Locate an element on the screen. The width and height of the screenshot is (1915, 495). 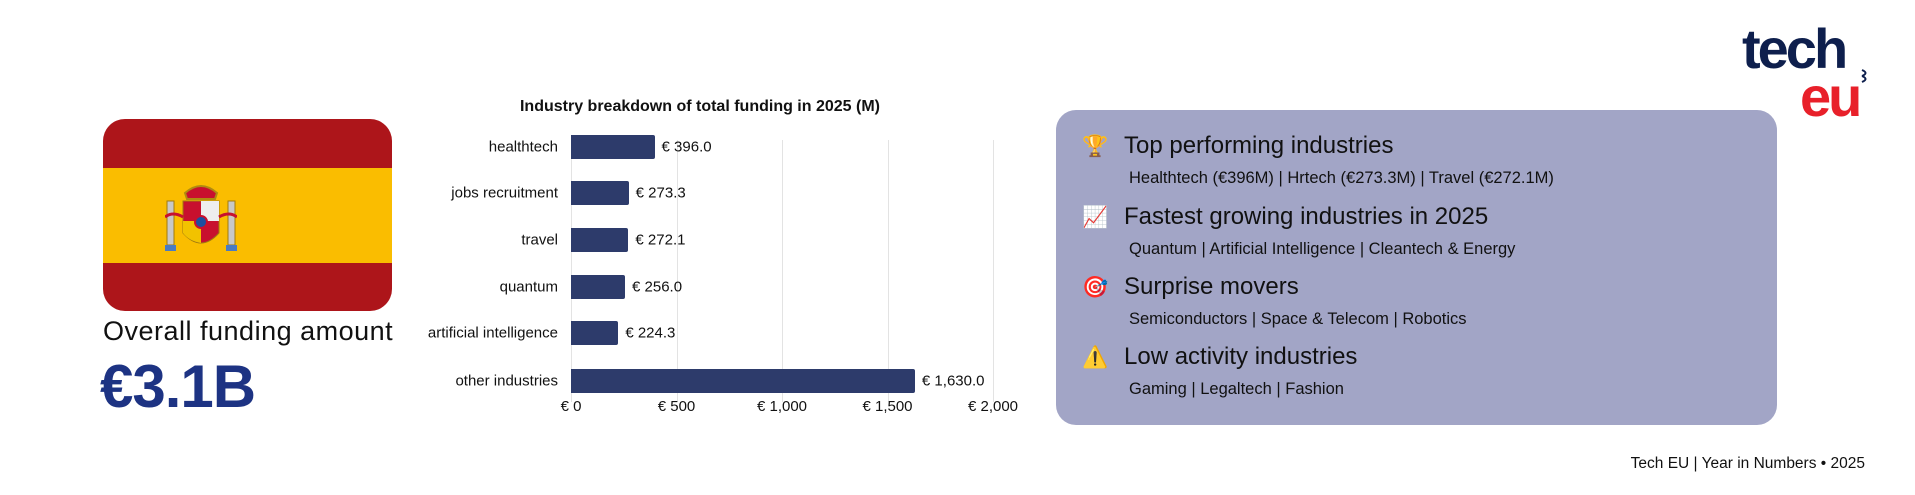
data-label: € 273.3 is located at coordinates (660, 193).